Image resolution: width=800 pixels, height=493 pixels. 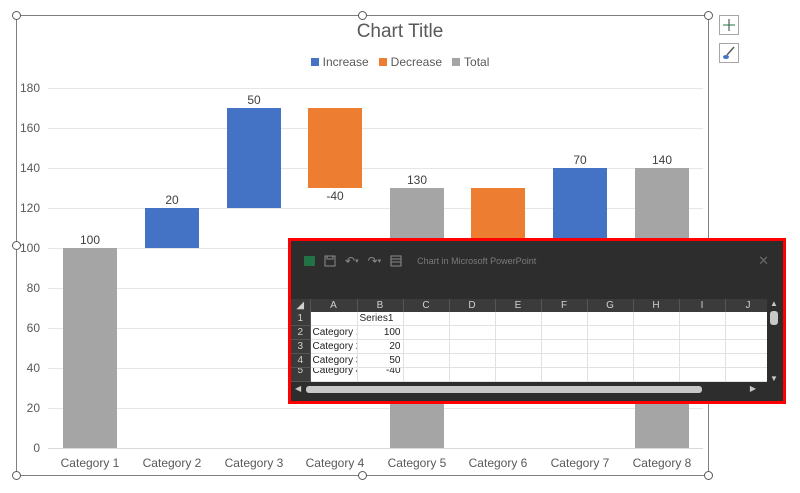 What do you see at coordinates (380, 374) in the screenshot?
I see `cell: -40` at bounding box center [380, 374].